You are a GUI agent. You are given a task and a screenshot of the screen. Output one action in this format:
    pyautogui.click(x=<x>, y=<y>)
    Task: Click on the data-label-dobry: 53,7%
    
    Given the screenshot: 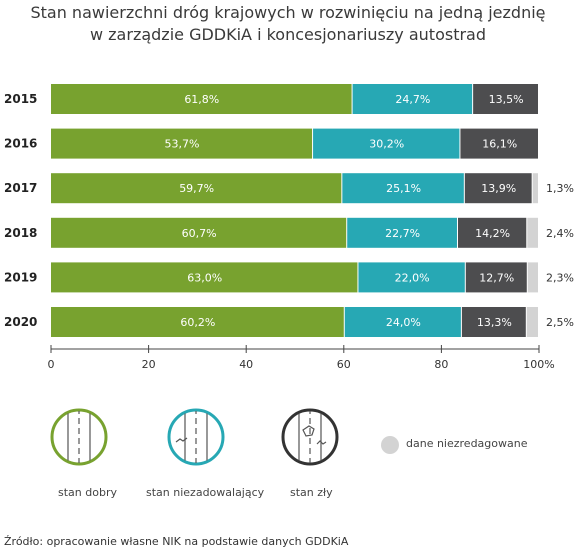 What is the action you would take?
    pyautogui.click(x=182, y=144)
    